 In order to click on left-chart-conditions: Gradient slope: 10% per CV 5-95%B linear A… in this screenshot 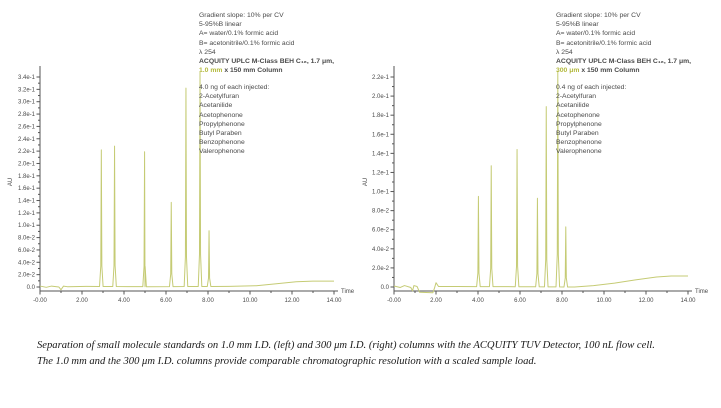, I will do `click(266, 43)`.